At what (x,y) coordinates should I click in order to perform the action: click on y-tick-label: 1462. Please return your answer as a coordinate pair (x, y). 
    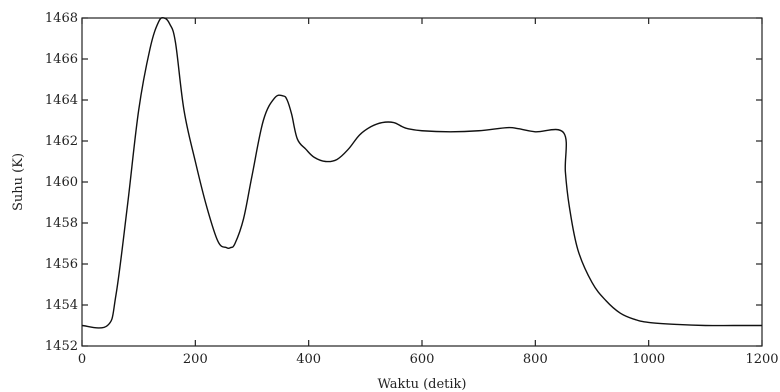
    Looking at the image, I should click on (61, 141).